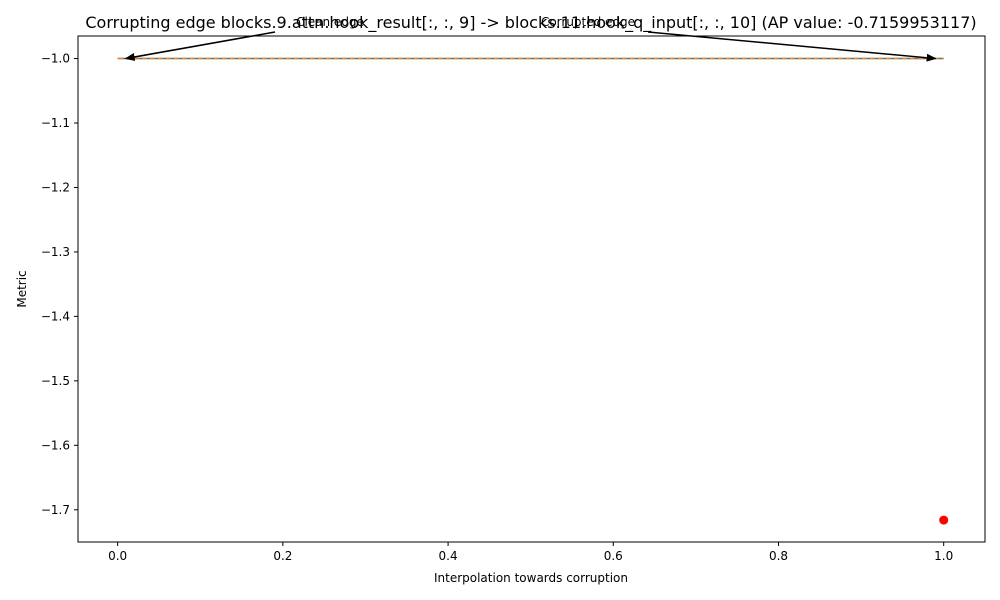 The image size is (1000, 600). What do you see at coordinates (778, 556) in the screenshot?
I see `x-tick-label: 0.8` at bounding box center [778, 556].